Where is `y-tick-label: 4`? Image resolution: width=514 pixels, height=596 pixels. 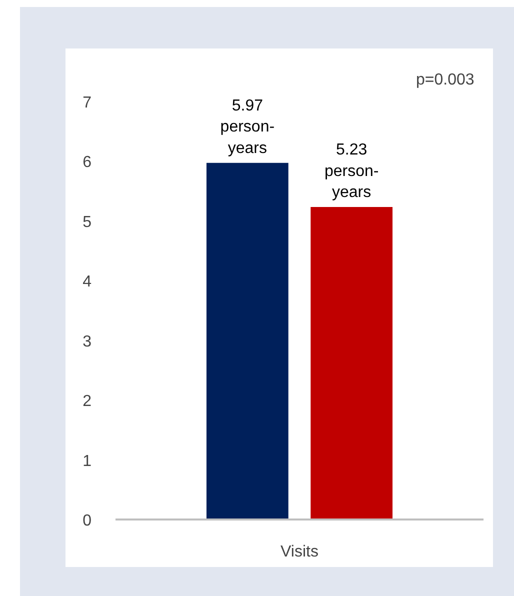
y-tick-label: 4 is located at coordinates (87, 282).